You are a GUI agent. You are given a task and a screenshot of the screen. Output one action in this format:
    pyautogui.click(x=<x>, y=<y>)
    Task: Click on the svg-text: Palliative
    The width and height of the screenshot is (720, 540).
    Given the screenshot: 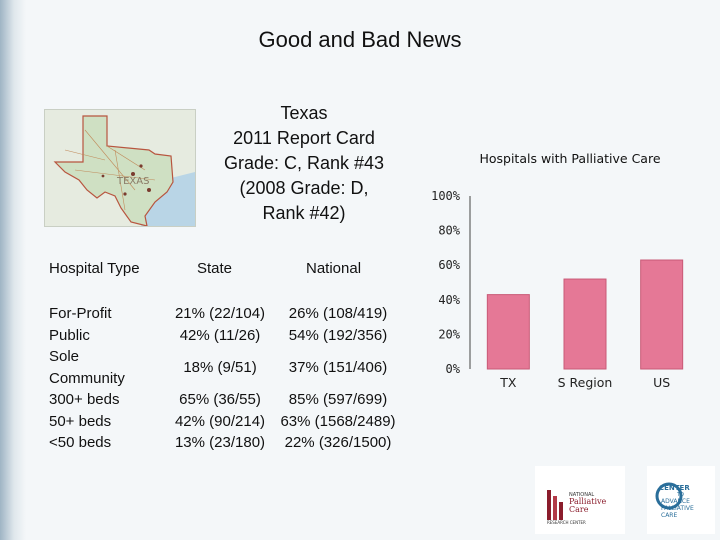 What is the action you would take?
    pyautogui.click(x=588, y=501)
    